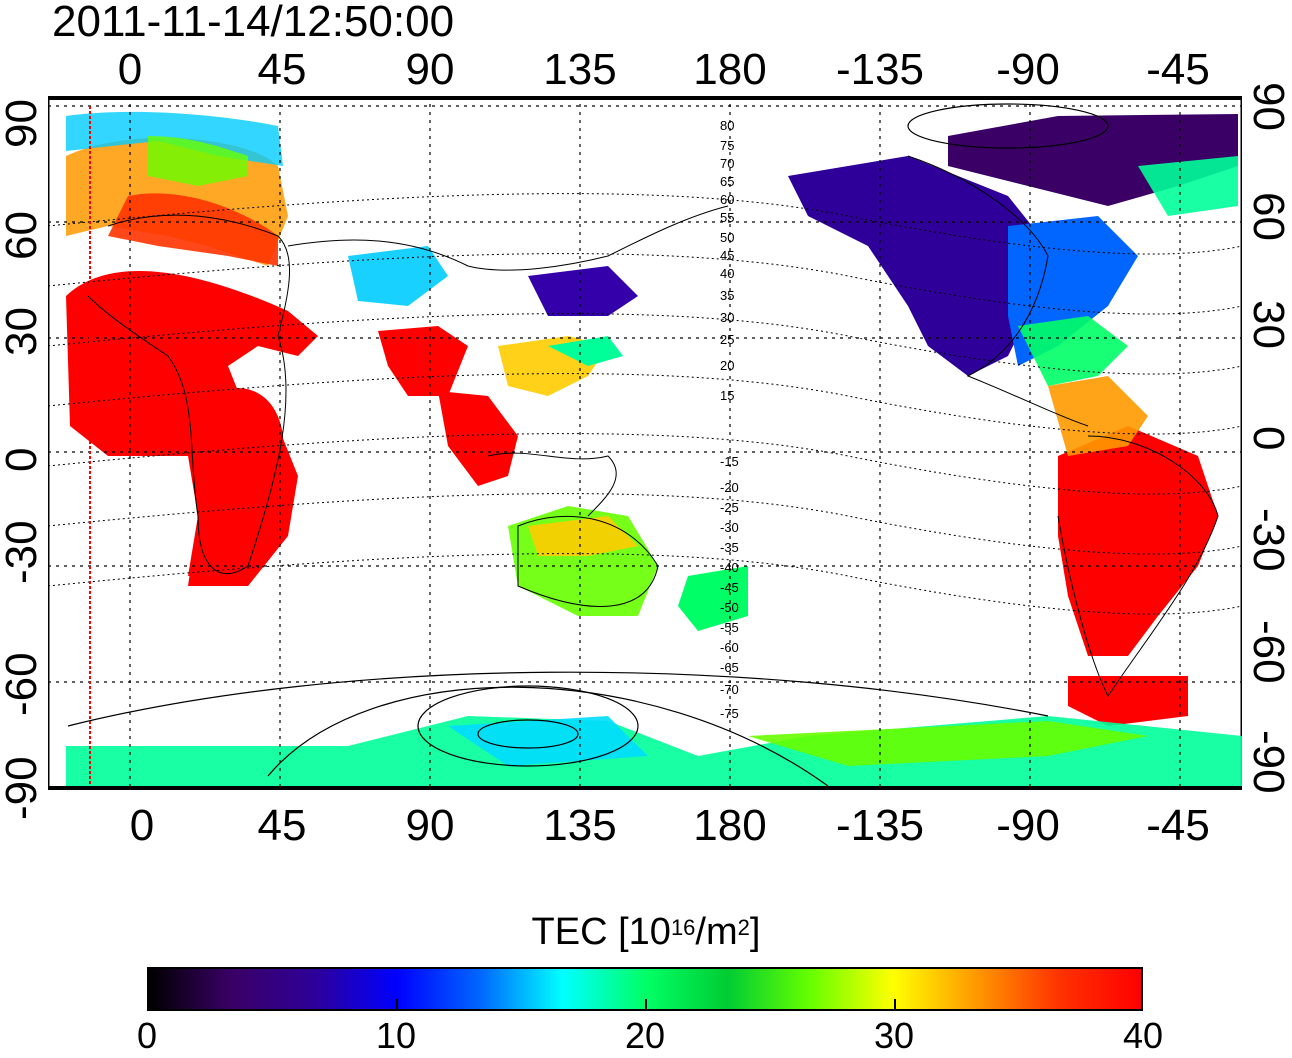  What do you see at coordinates (727, 199) in the screenshot?
I see `contour-label: 60` at bounding box center [727, 199].